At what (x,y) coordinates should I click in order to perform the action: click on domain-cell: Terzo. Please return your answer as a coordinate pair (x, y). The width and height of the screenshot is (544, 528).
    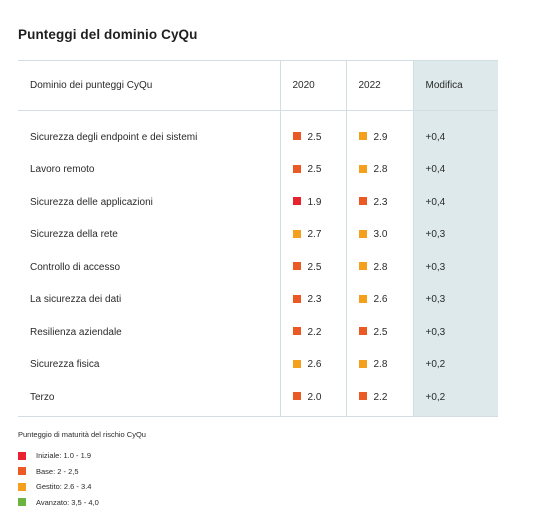
    Looking at the image, I should click on (149, 399).